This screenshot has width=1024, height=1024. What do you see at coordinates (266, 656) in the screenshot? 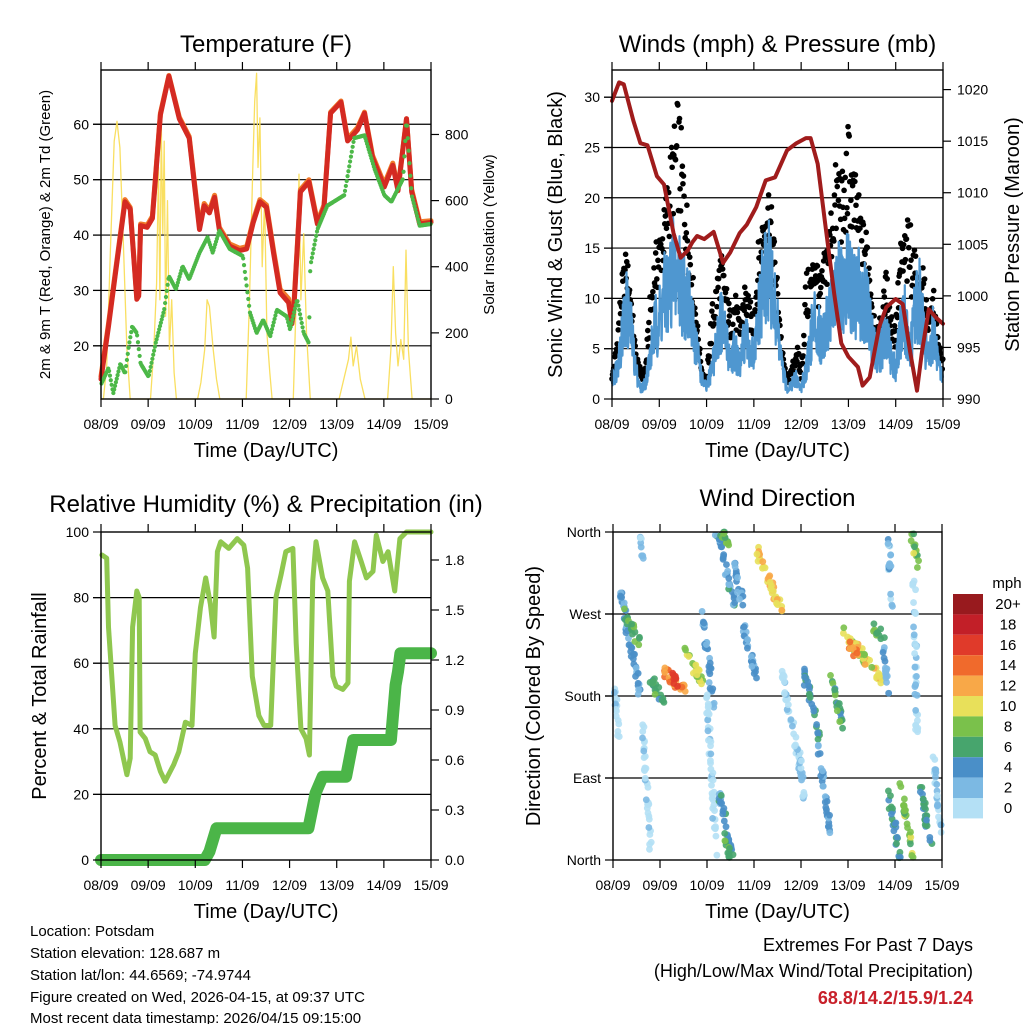
I see `humidity-line` at bounding box center [266, 656].